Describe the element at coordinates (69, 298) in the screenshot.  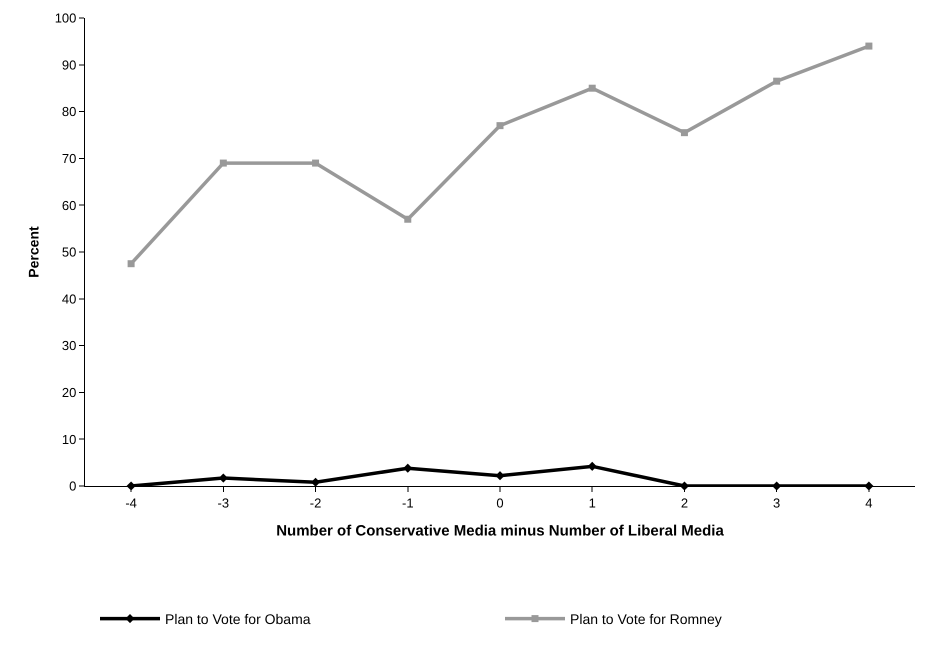
I see `y-tick-label: 40` at that location.